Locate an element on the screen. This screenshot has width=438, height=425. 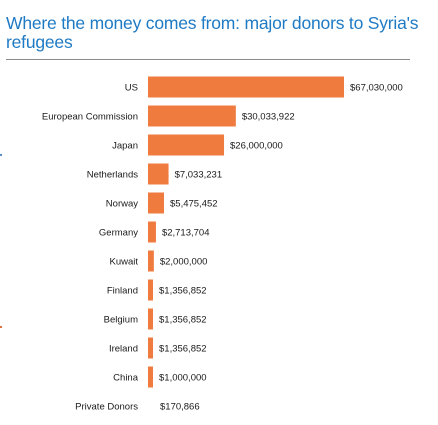
category-label: Netherlands is located at coordinates (112, 175).